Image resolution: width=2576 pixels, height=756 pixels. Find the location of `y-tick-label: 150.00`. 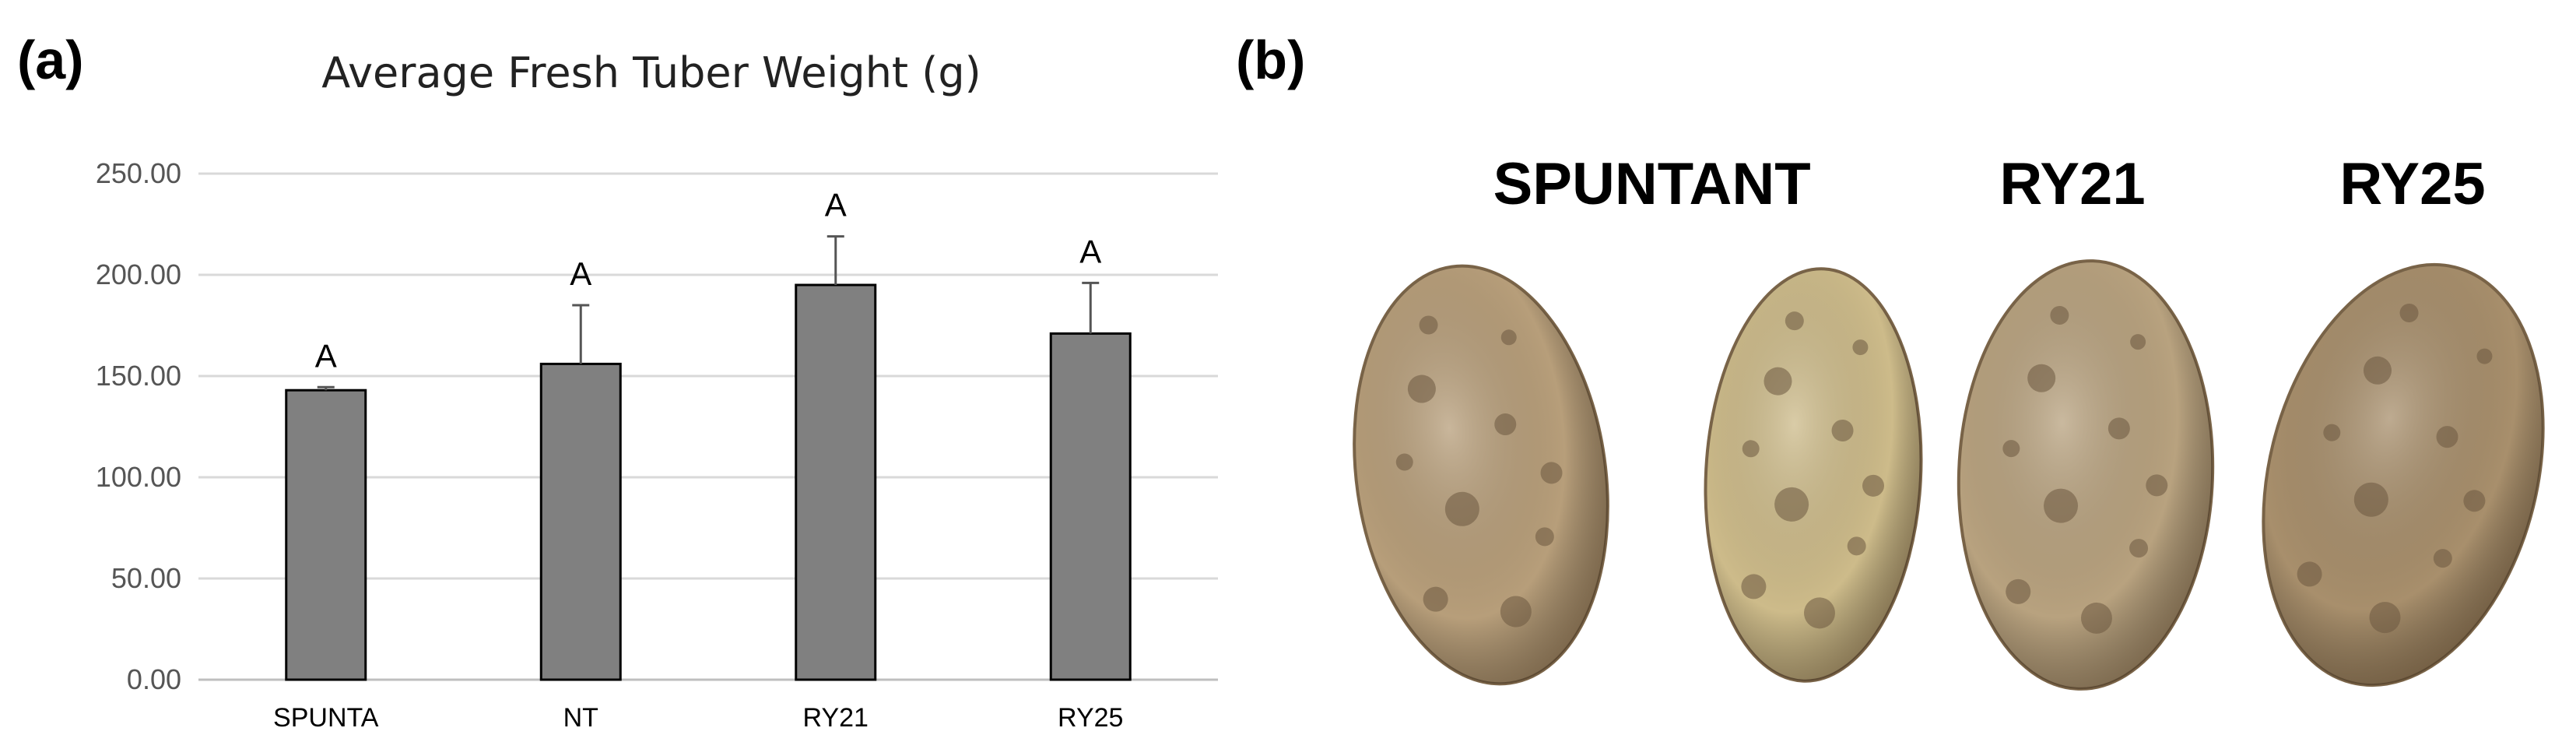

y-tick-label: 150.00 is located at coordinates (139, 376).